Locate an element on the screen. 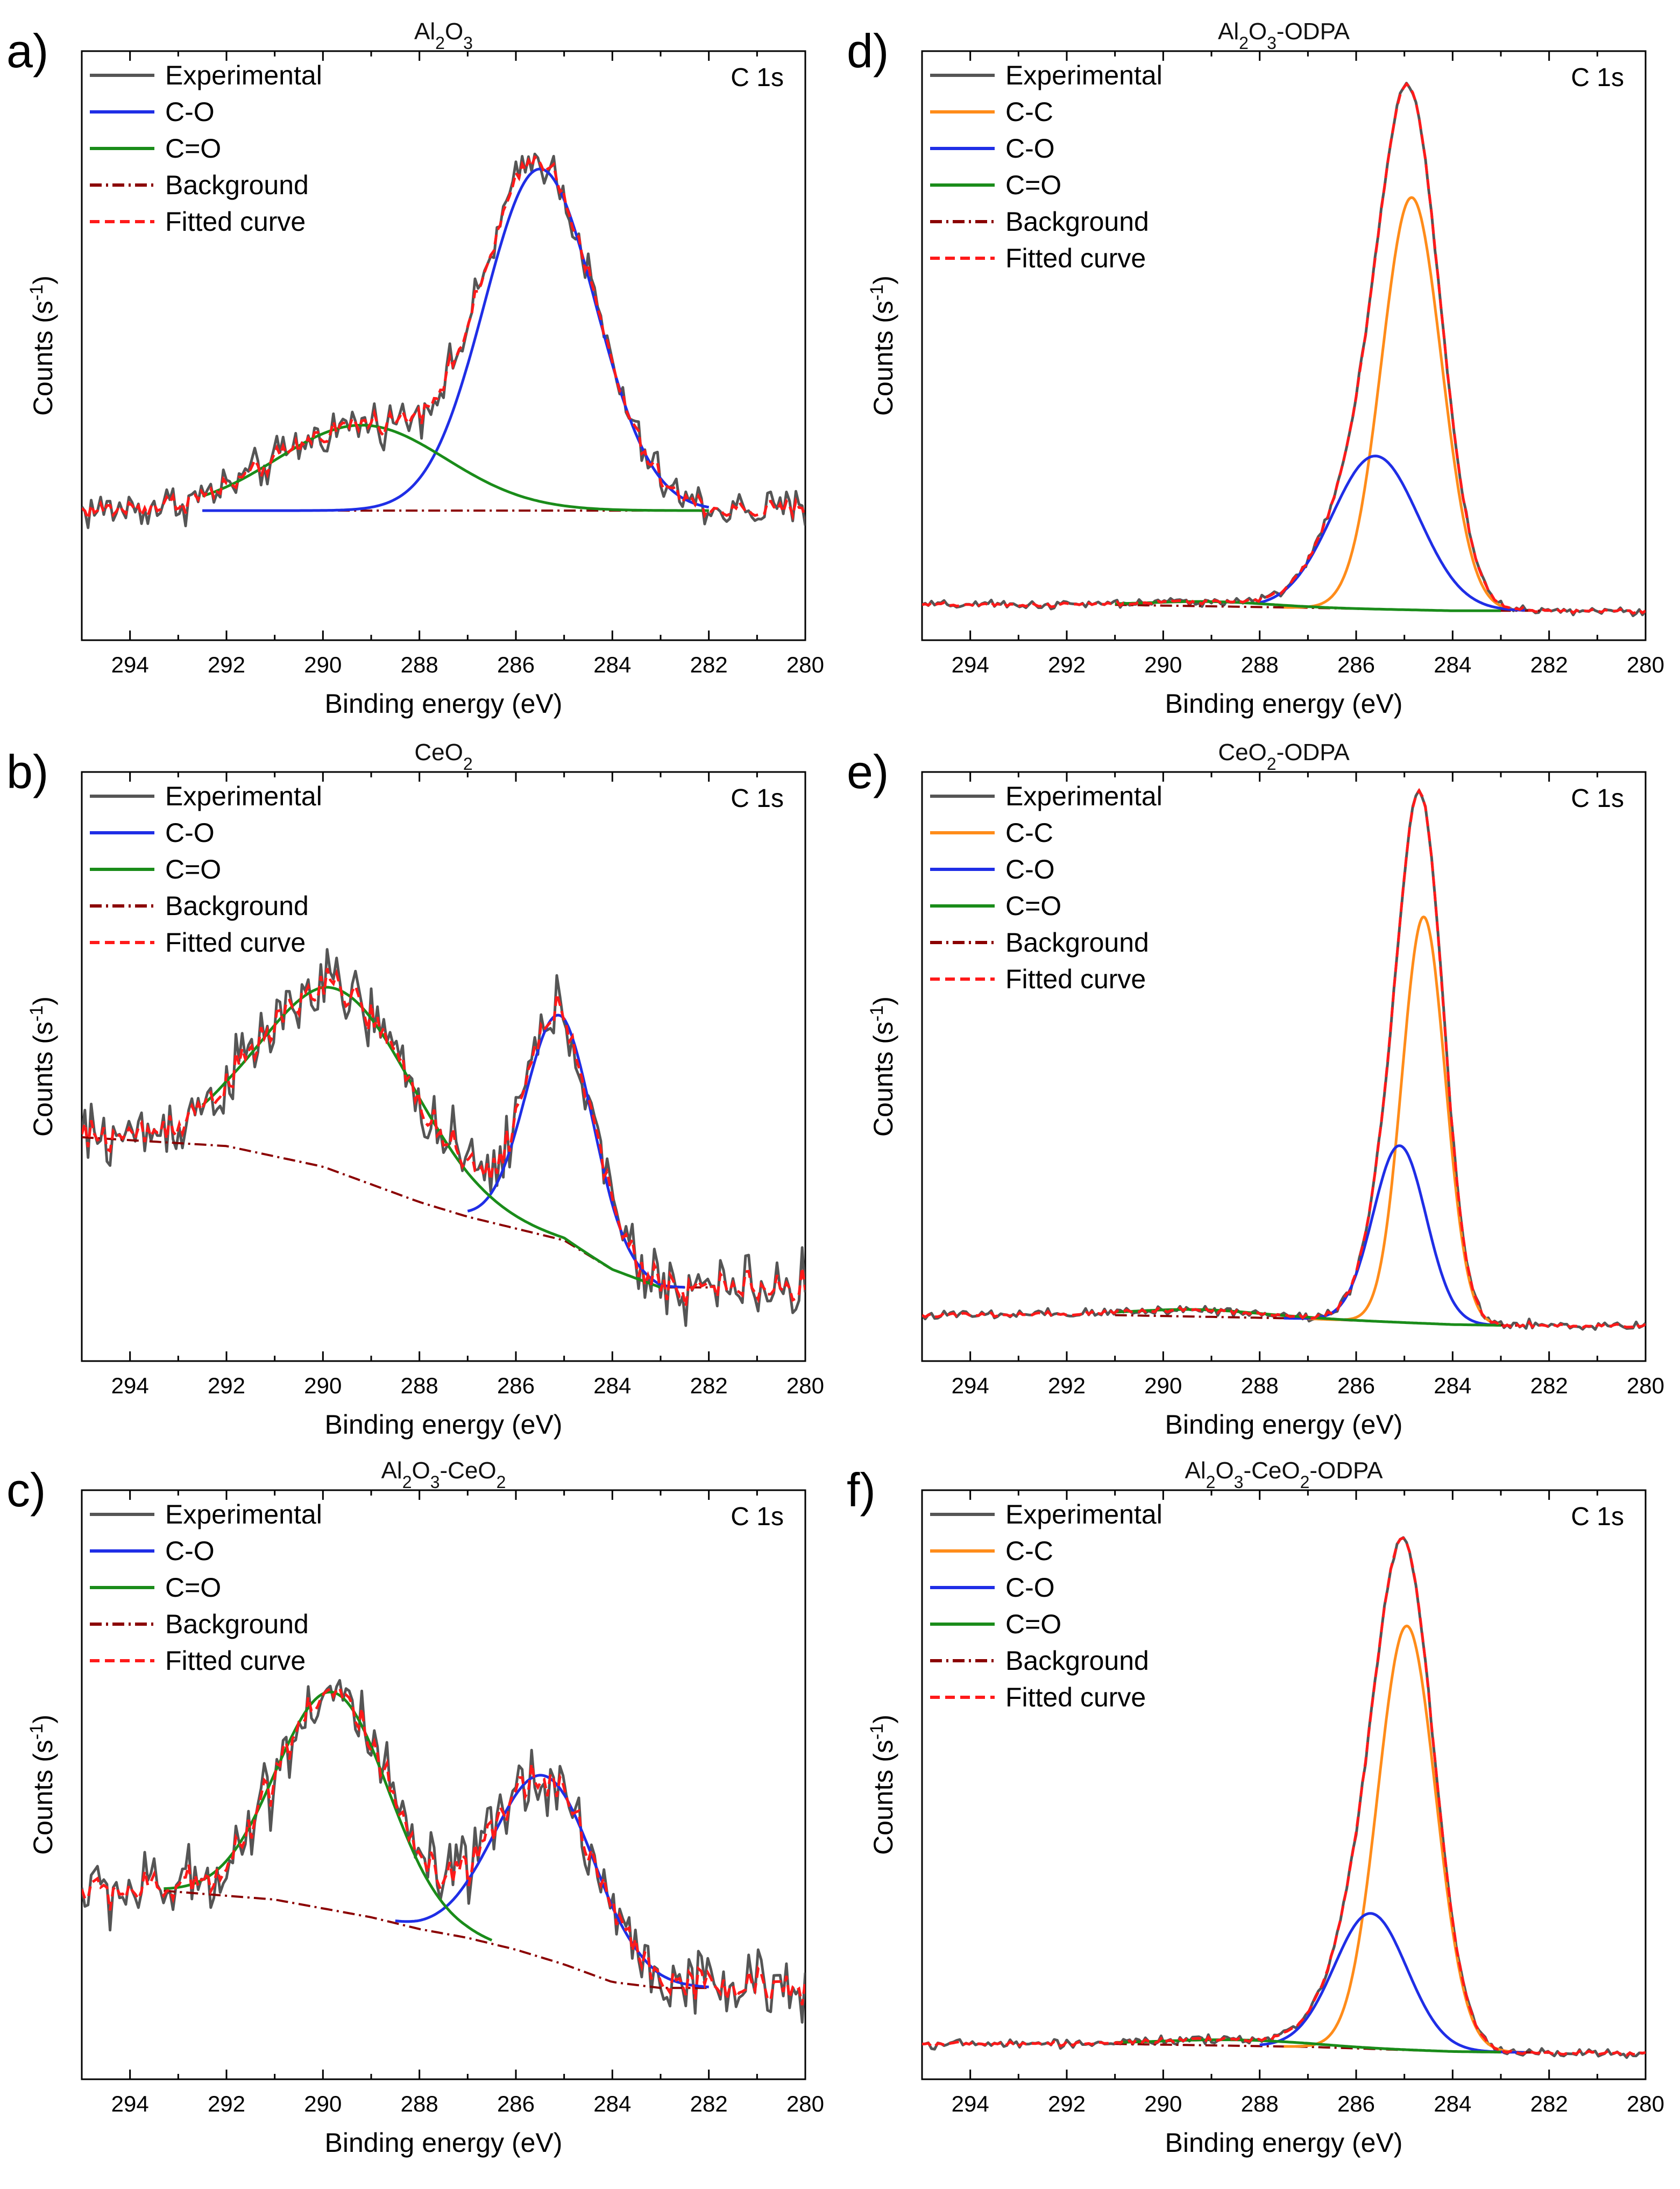  legend-label: C-C is located at coordinates (1029, 112).